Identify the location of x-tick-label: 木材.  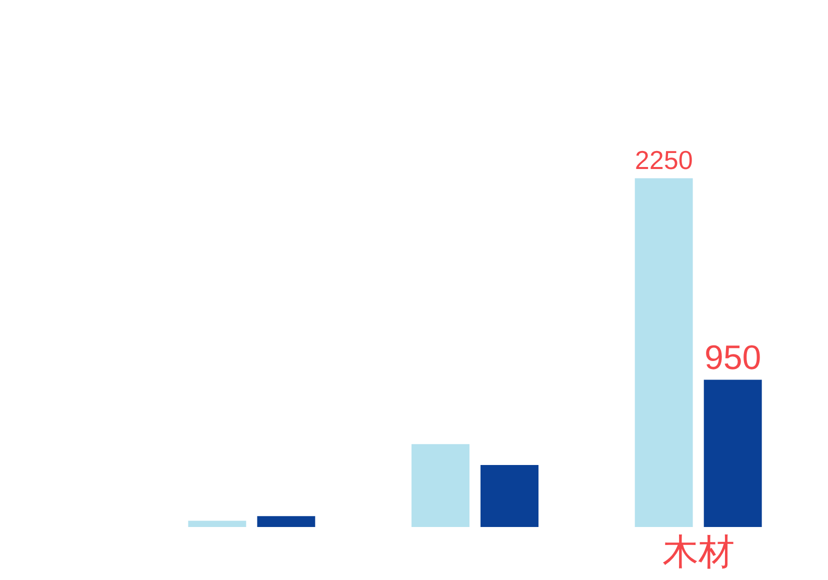
(698, 551).